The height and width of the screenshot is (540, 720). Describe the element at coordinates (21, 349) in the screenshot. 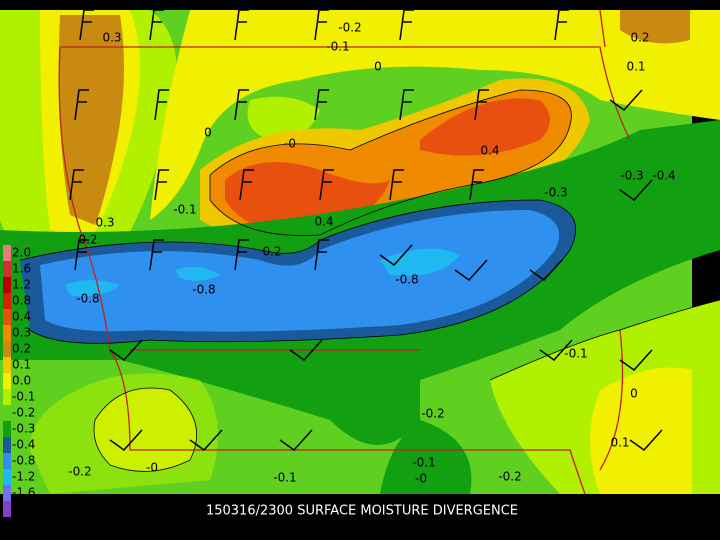

I see `legend-label: 0.2` at that location.